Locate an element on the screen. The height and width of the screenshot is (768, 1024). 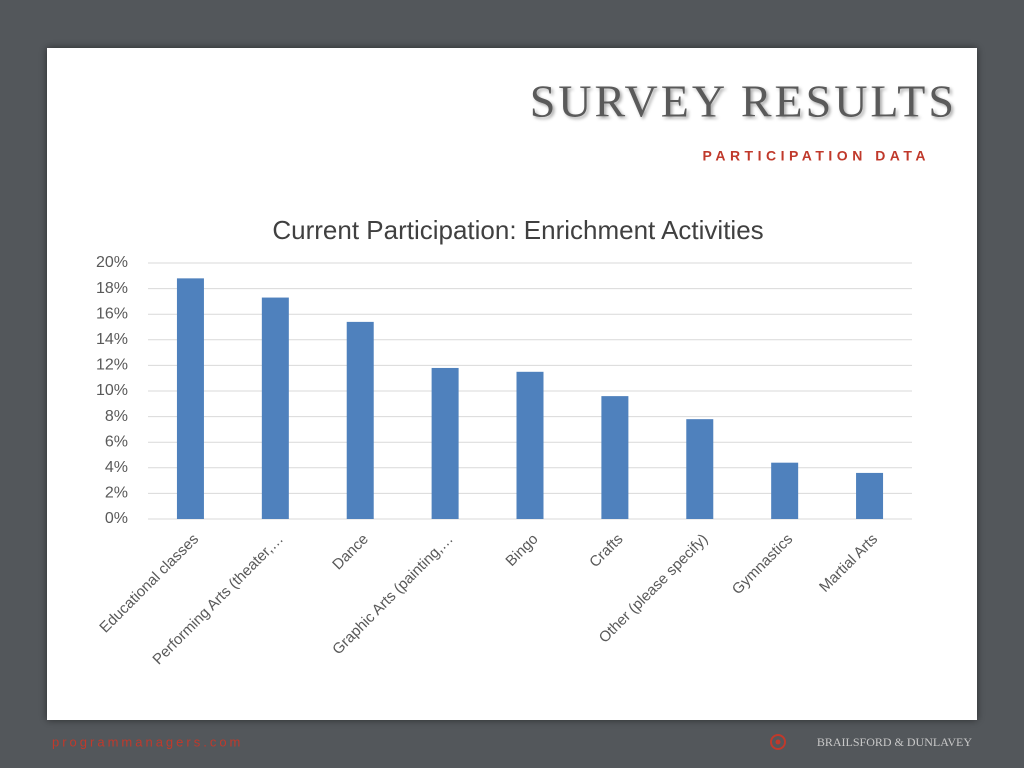
footer-website: programmanagers.com is located at coordinates (147, 741).